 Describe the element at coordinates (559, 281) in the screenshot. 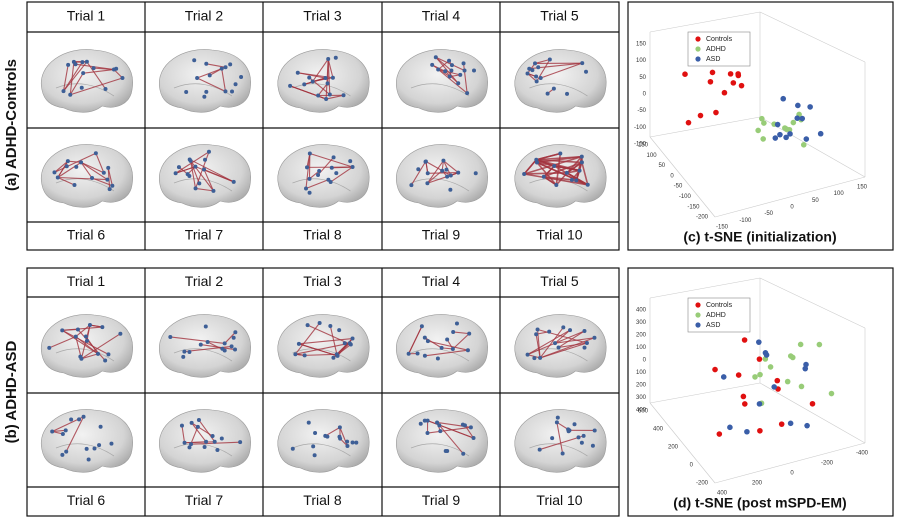

I see `trial-label: Trial 5` at that location.